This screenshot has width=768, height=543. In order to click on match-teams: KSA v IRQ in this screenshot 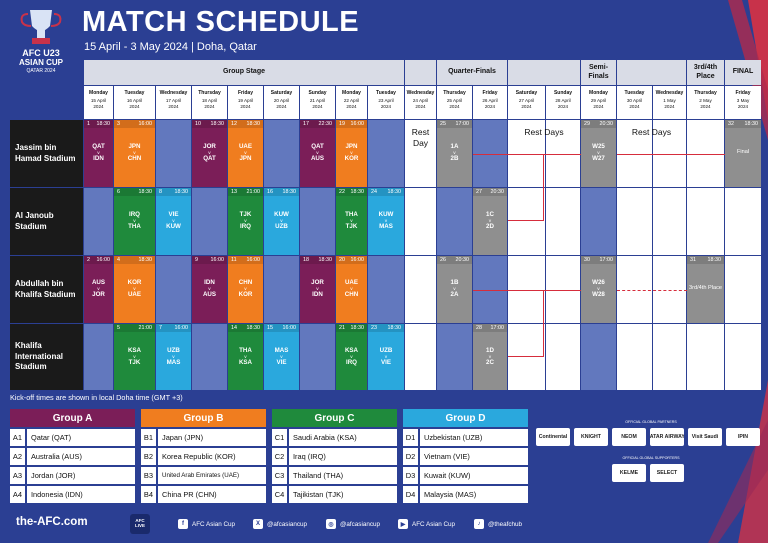, I will do `click(351, 356)`.